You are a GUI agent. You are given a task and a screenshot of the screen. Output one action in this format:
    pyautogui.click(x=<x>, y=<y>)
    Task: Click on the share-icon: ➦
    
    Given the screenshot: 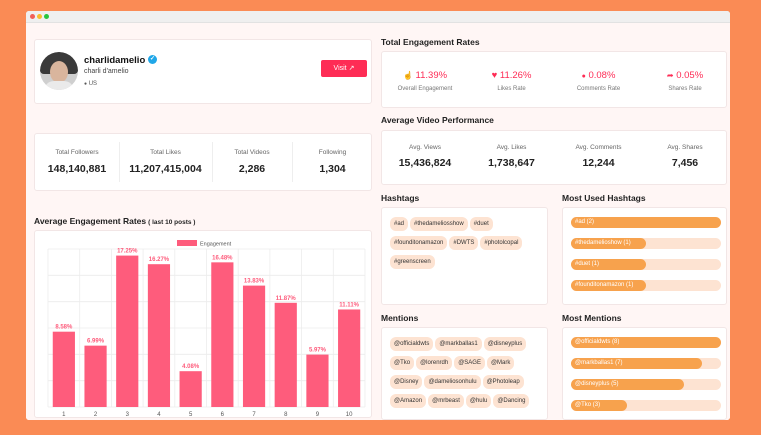 What is the action you would take?
    pyautogui.click(x=670, y=75)
    